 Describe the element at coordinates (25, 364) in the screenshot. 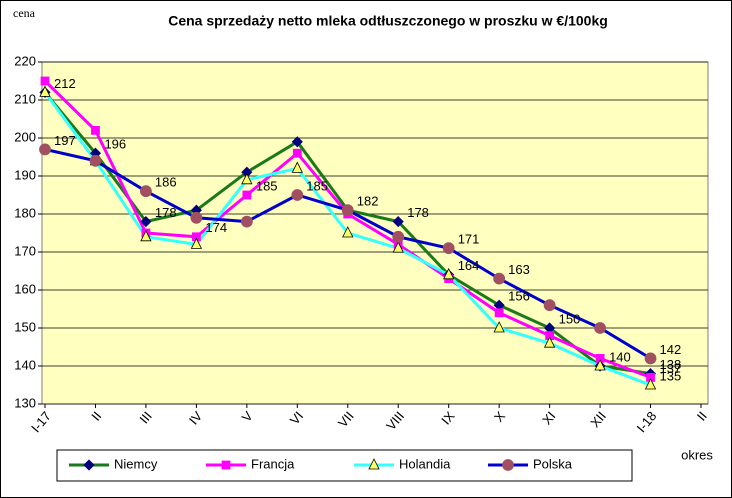

I see `y-tick-label: 140` at that location.